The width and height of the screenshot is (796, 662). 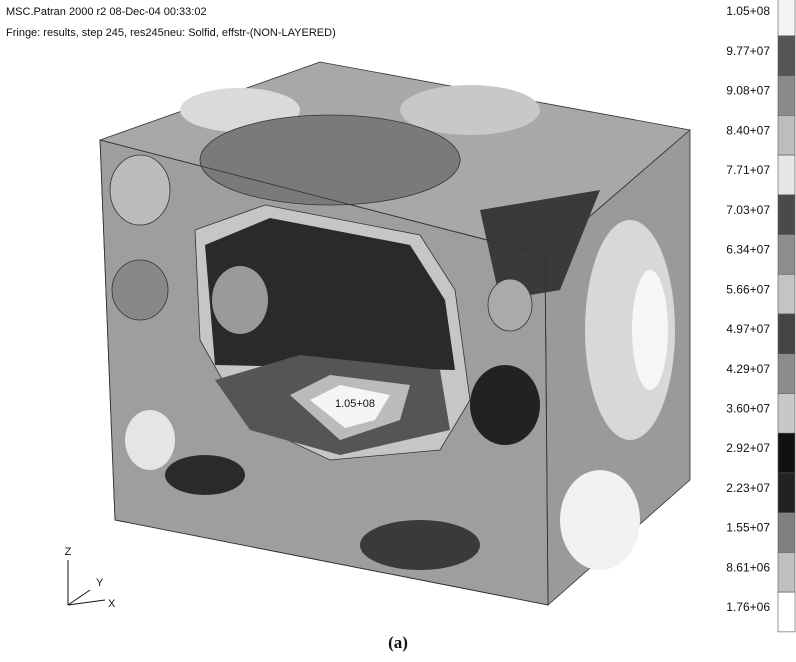 I want to click on header-title: MSC.Patran 2000 r2 08-Dec-04 00:33:02, so click(x=106, y=12).